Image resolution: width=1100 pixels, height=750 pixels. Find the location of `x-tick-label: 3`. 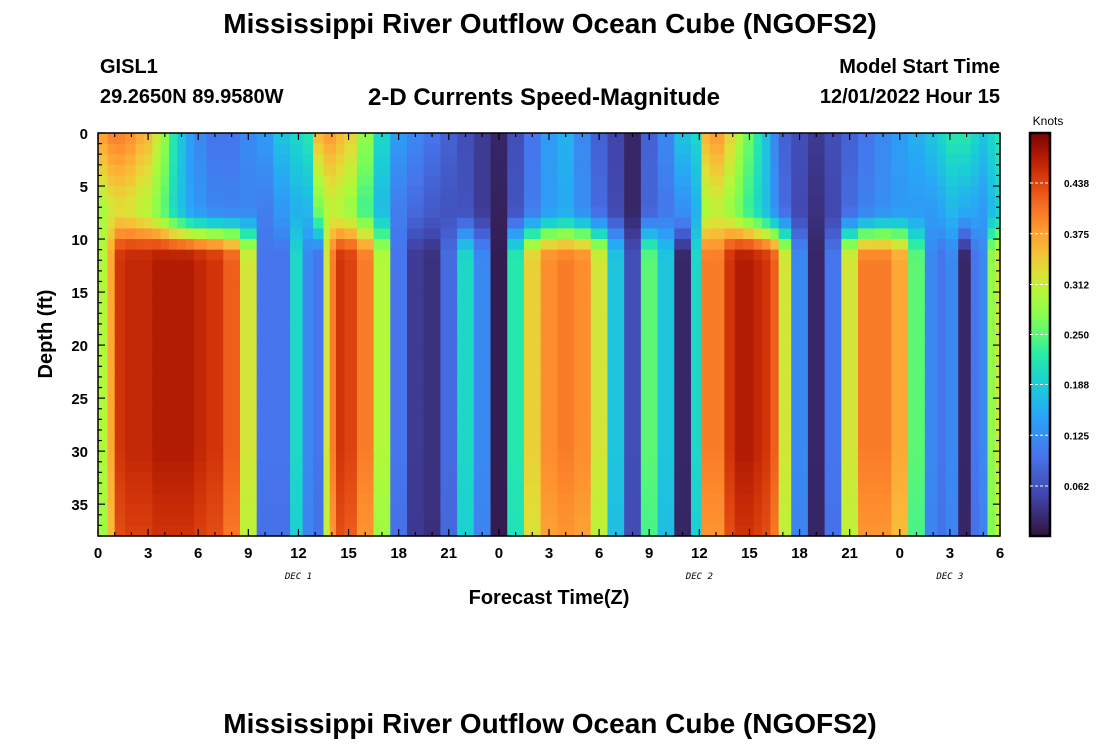

x-tick-label: 3 is located at coordinates (950, 553).